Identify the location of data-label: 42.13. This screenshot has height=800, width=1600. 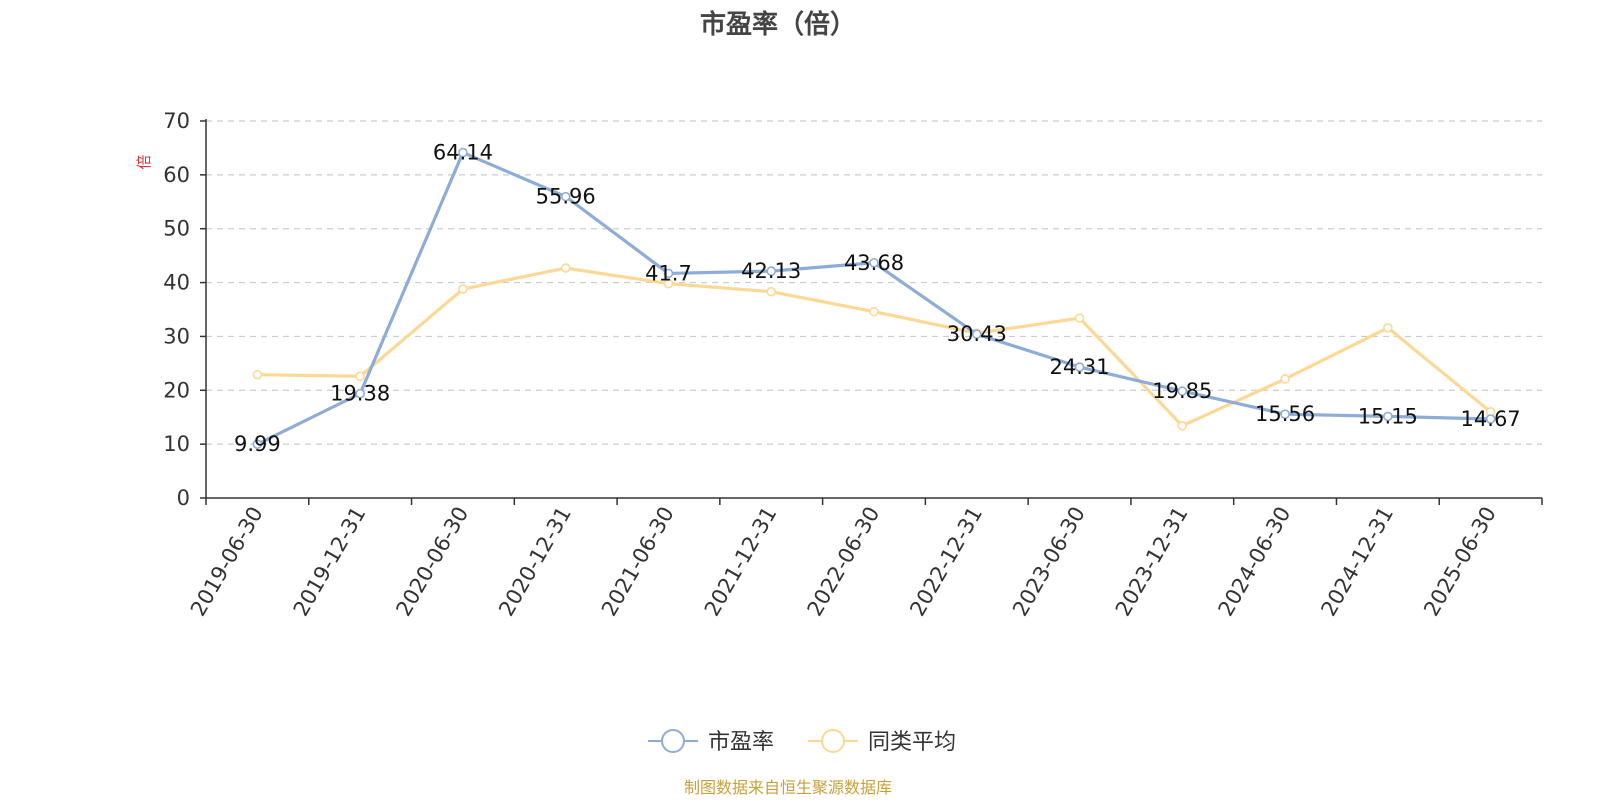
(771, 271).